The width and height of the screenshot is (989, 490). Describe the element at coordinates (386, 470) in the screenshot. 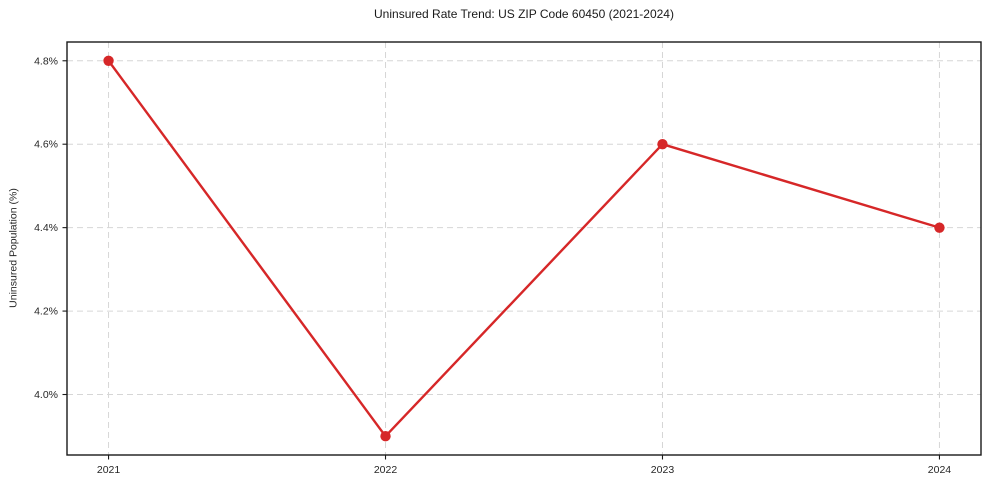

I see `x-tick-label: 2022` at that location.